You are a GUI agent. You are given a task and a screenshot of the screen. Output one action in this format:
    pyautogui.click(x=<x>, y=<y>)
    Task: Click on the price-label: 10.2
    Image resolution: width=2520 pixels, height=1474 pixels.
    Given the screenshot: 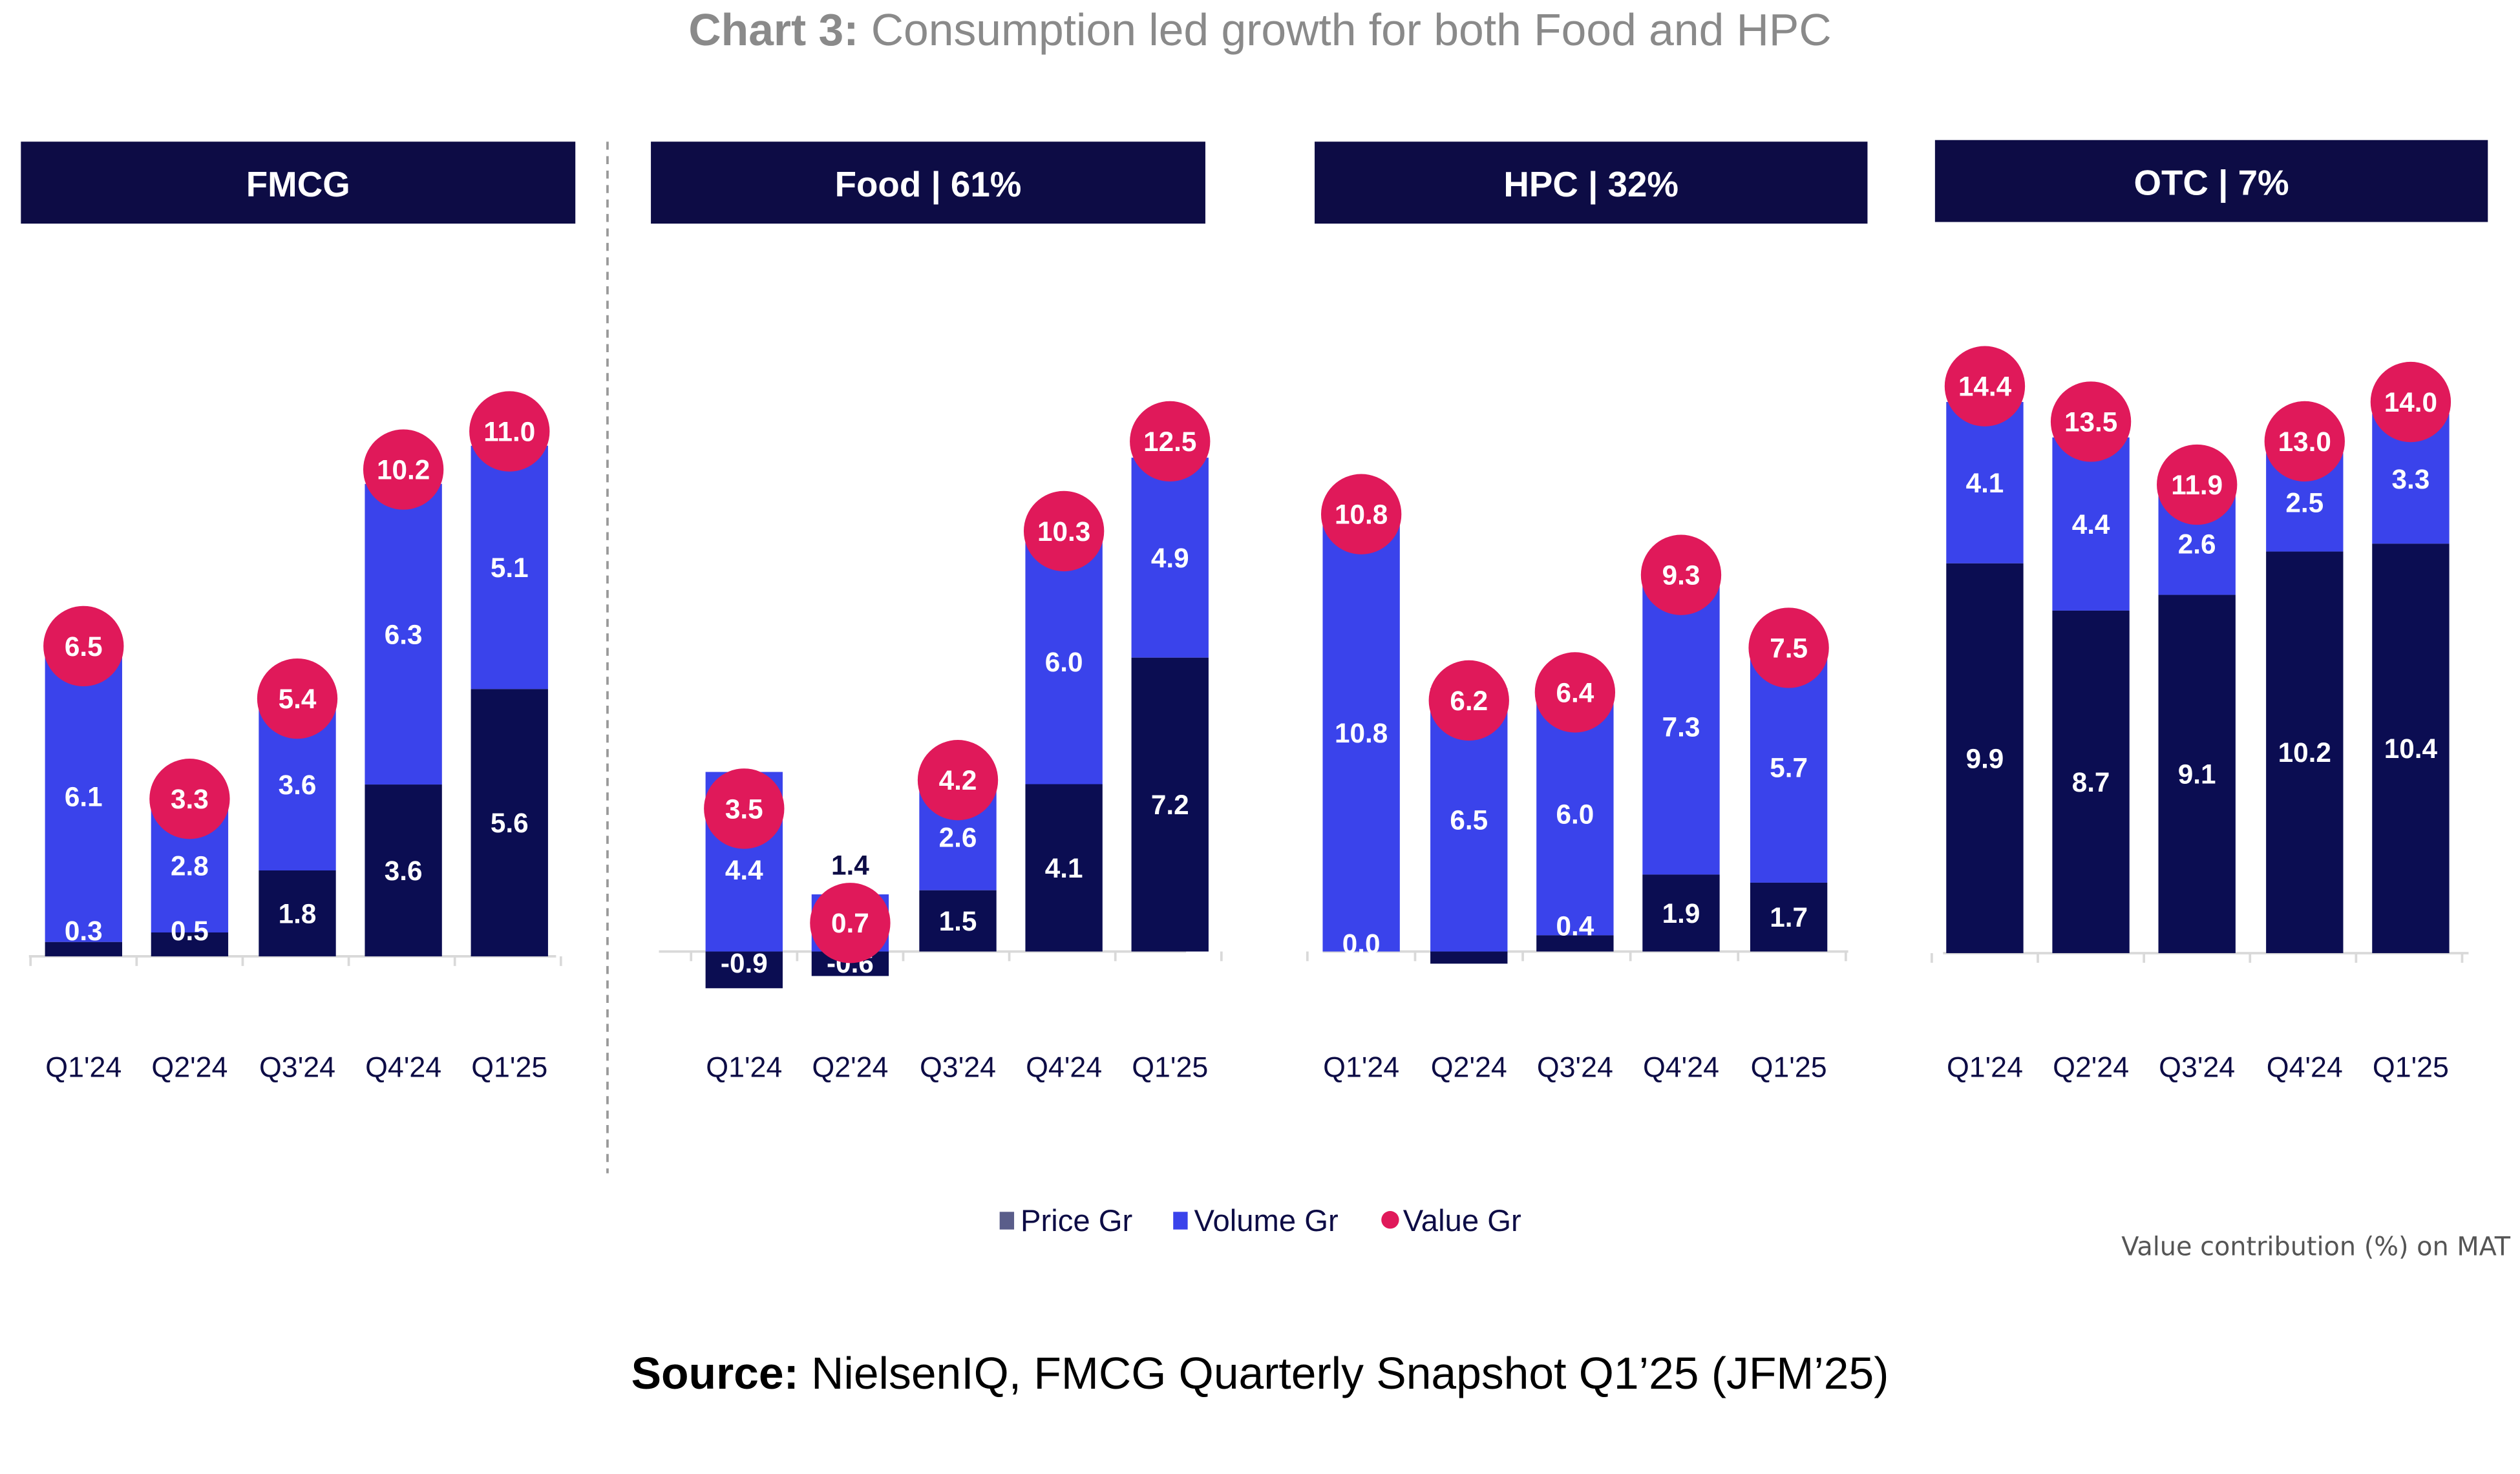 What is the action you would take?
    pyautogui.click(x=2304, y=752)
    